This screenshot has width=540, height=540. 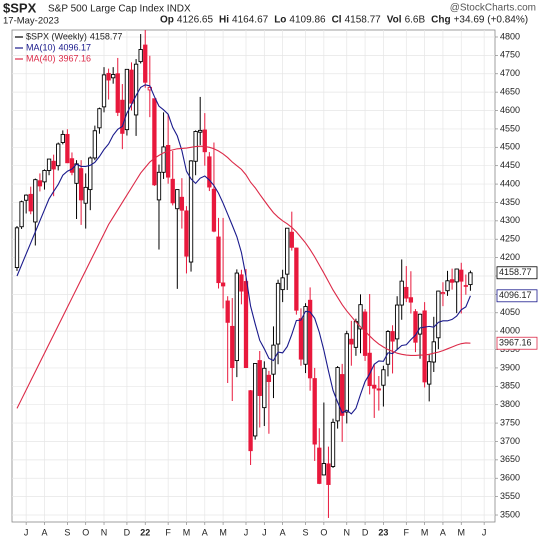 What do you see at coordinates (415, 20) in the screenshot?
I see `quote-value: 6.6B` at bounding box center [415, 20].